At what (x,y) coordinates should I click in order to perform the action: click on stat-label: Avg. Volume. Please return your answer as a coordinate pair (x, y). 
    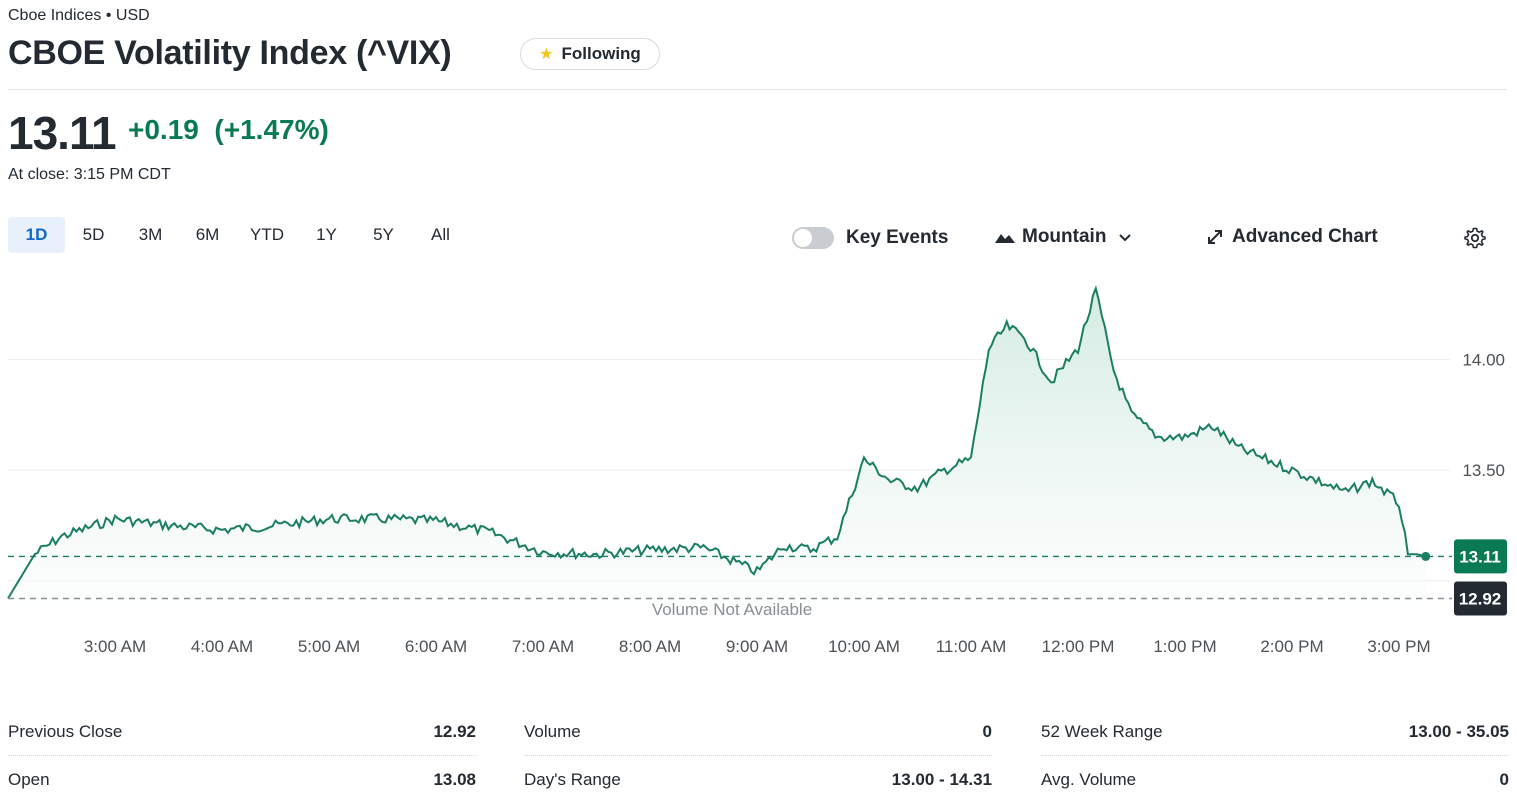
    Looking at the image, I should click on (1089, 779).